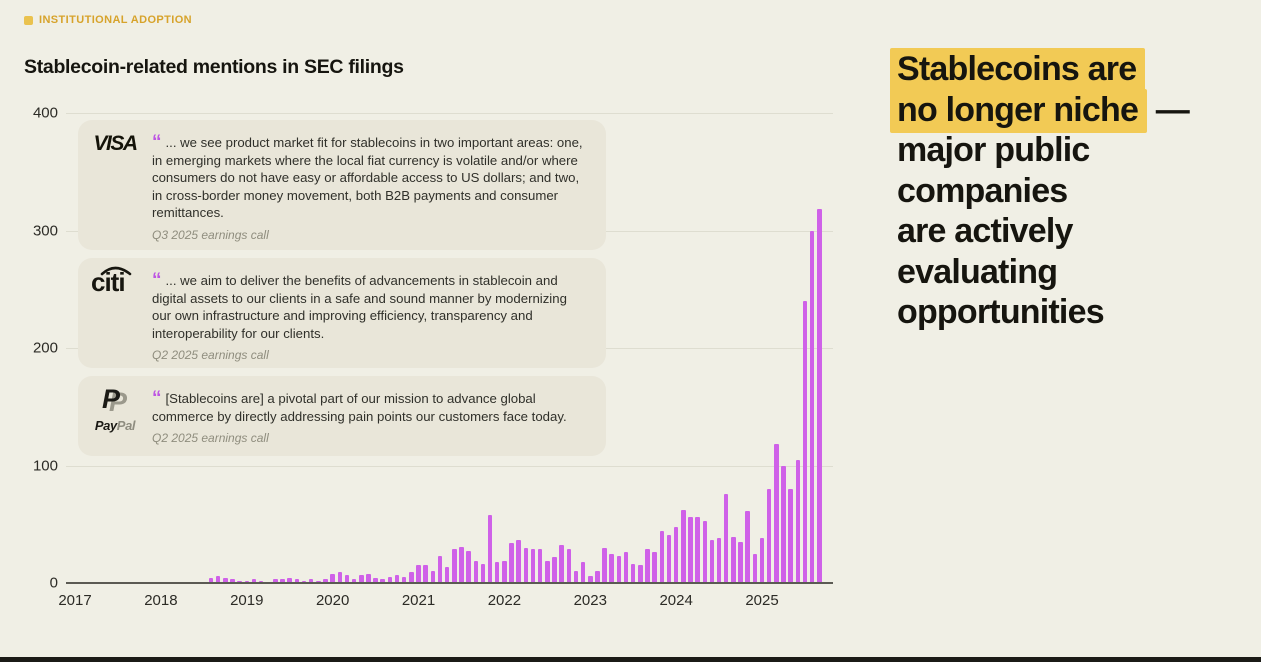 The image size is (1261, 662). What do you see at coordinates (982, 190) in the screenshot?
I see `headline-line: companies` at bounding box center [982, 190].